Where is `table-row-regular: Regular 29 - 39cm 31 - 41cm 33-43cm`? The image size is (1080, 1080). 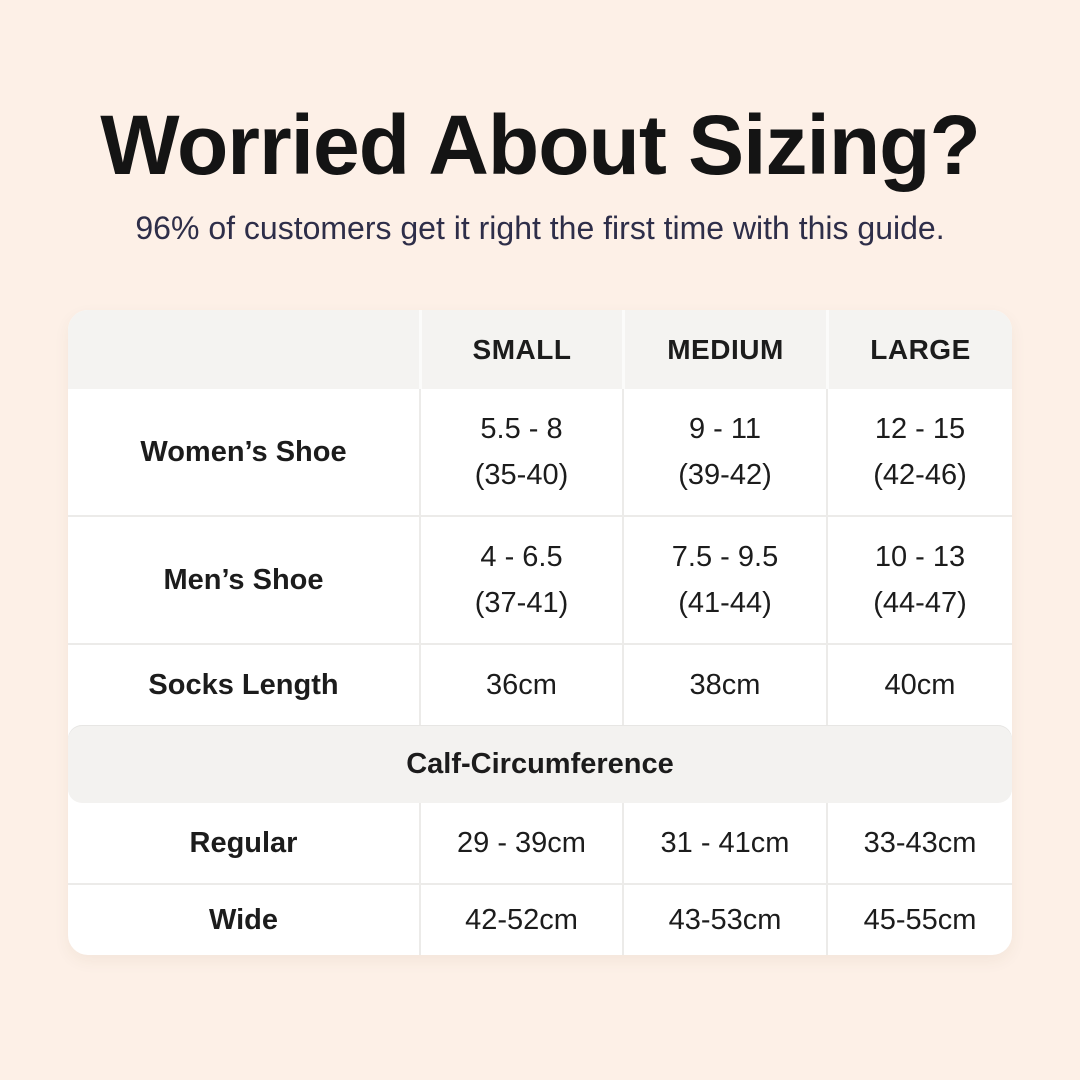
table-row-regular: Regular 29 - 39cm 31 - 41cm 33-43cm is located at coordinates (540, 843).